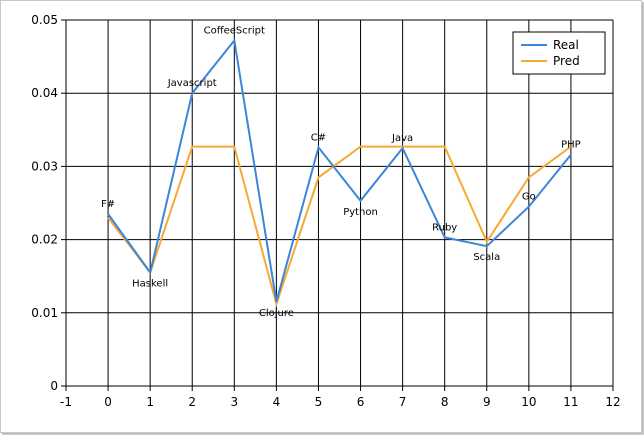 The height and width of the screenshot is (435, 644). Describe the element at coordinates (486, 257) in the screenshot. I see `point-label: Scala` at that location.